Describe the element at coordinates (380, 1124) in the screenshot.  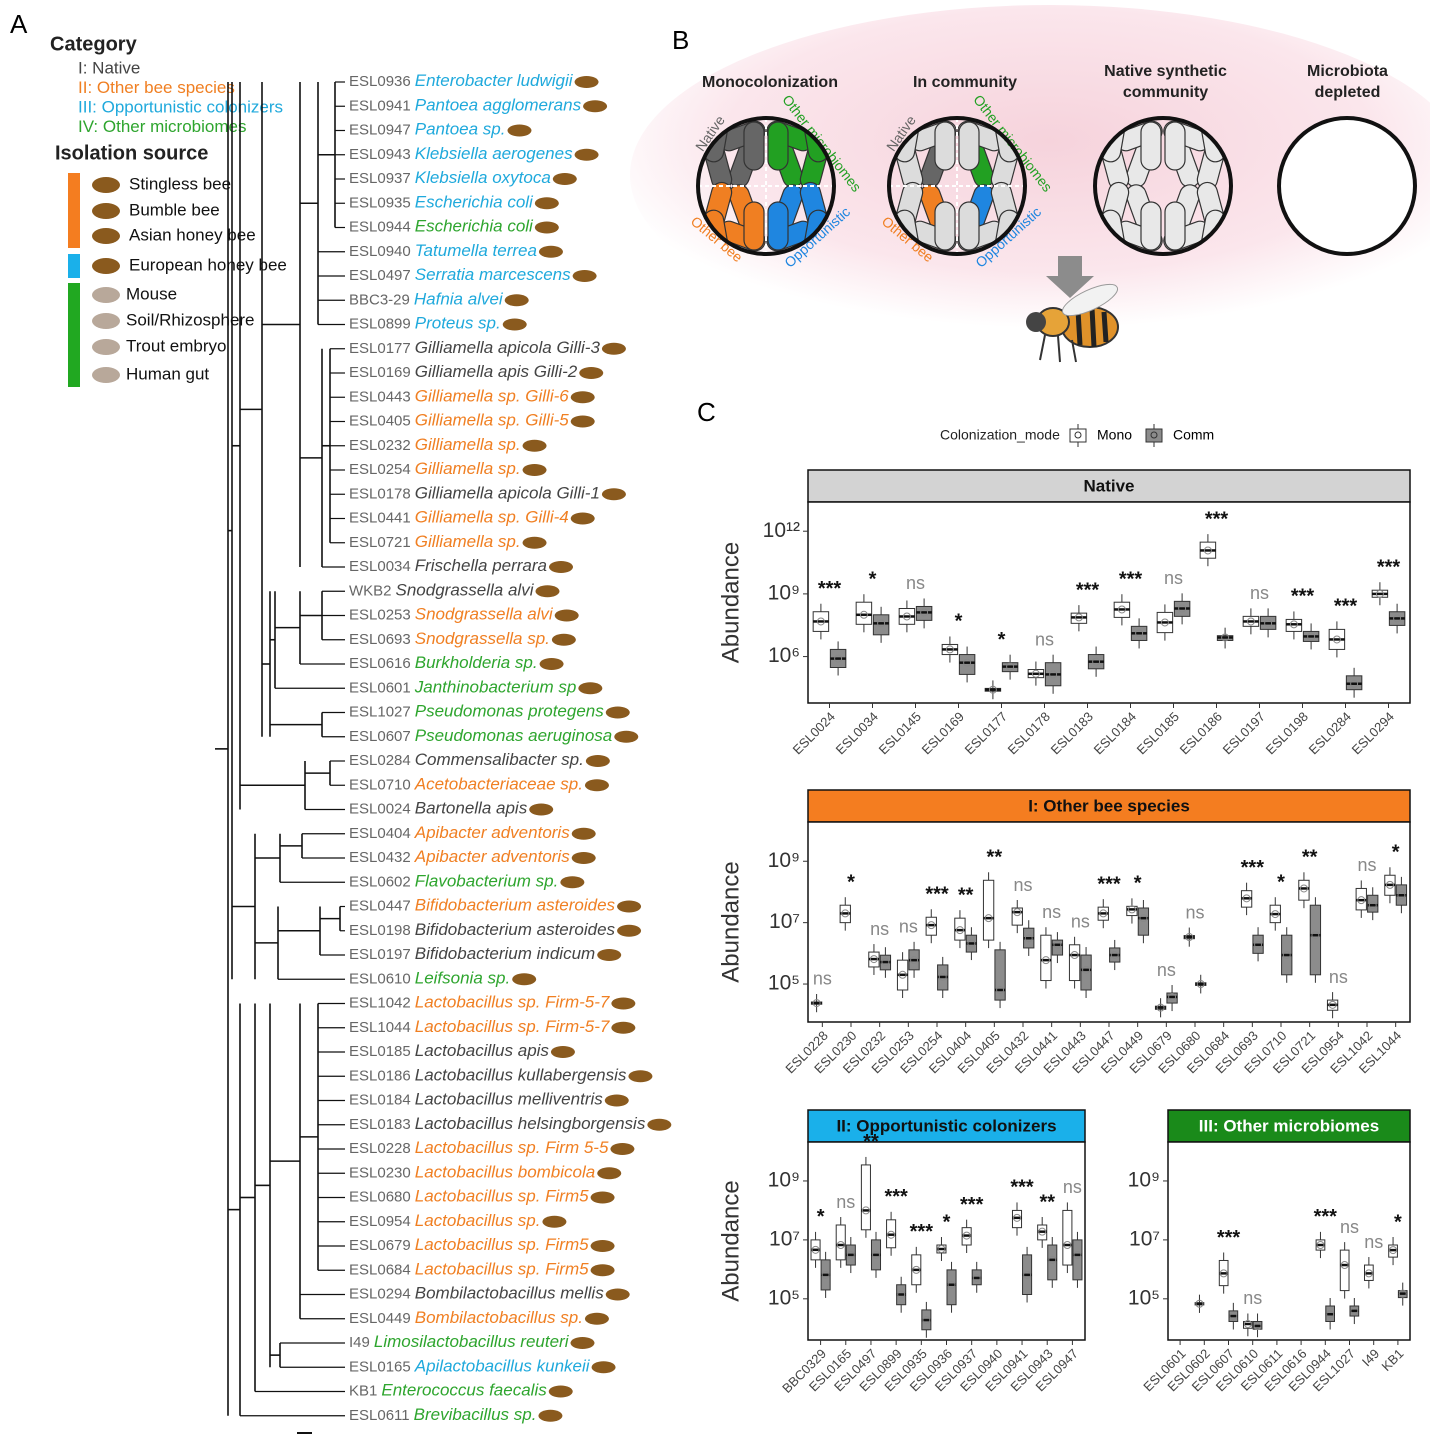
I see `leaf-id: ESL0183` at that location.